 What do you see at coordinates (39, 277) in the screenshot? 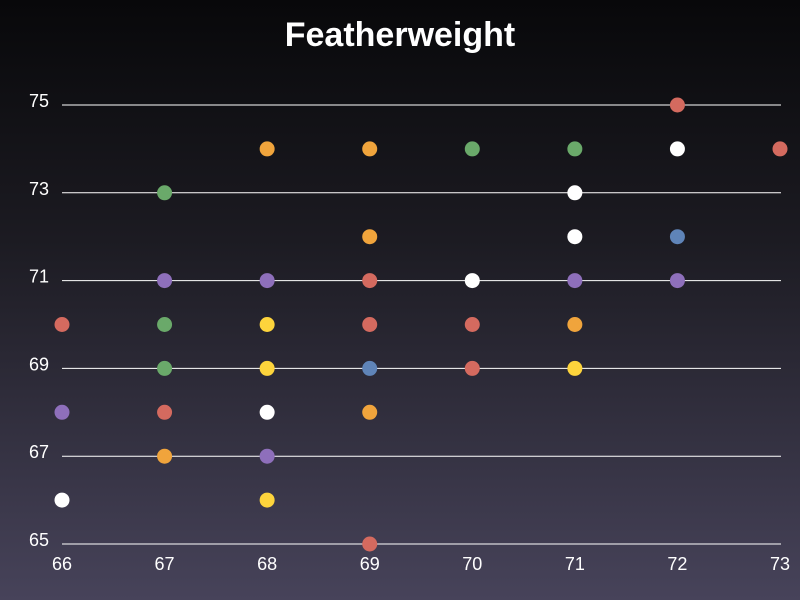
I see `y-tick-label: 71` at bounding box center [39, 277].